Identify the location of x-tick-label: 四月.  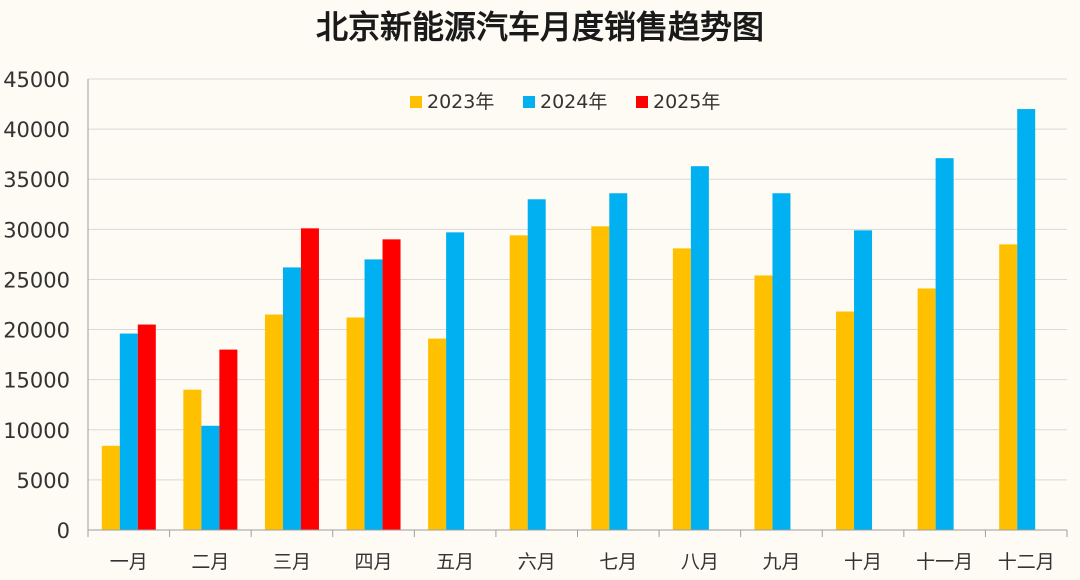
(374, 562).